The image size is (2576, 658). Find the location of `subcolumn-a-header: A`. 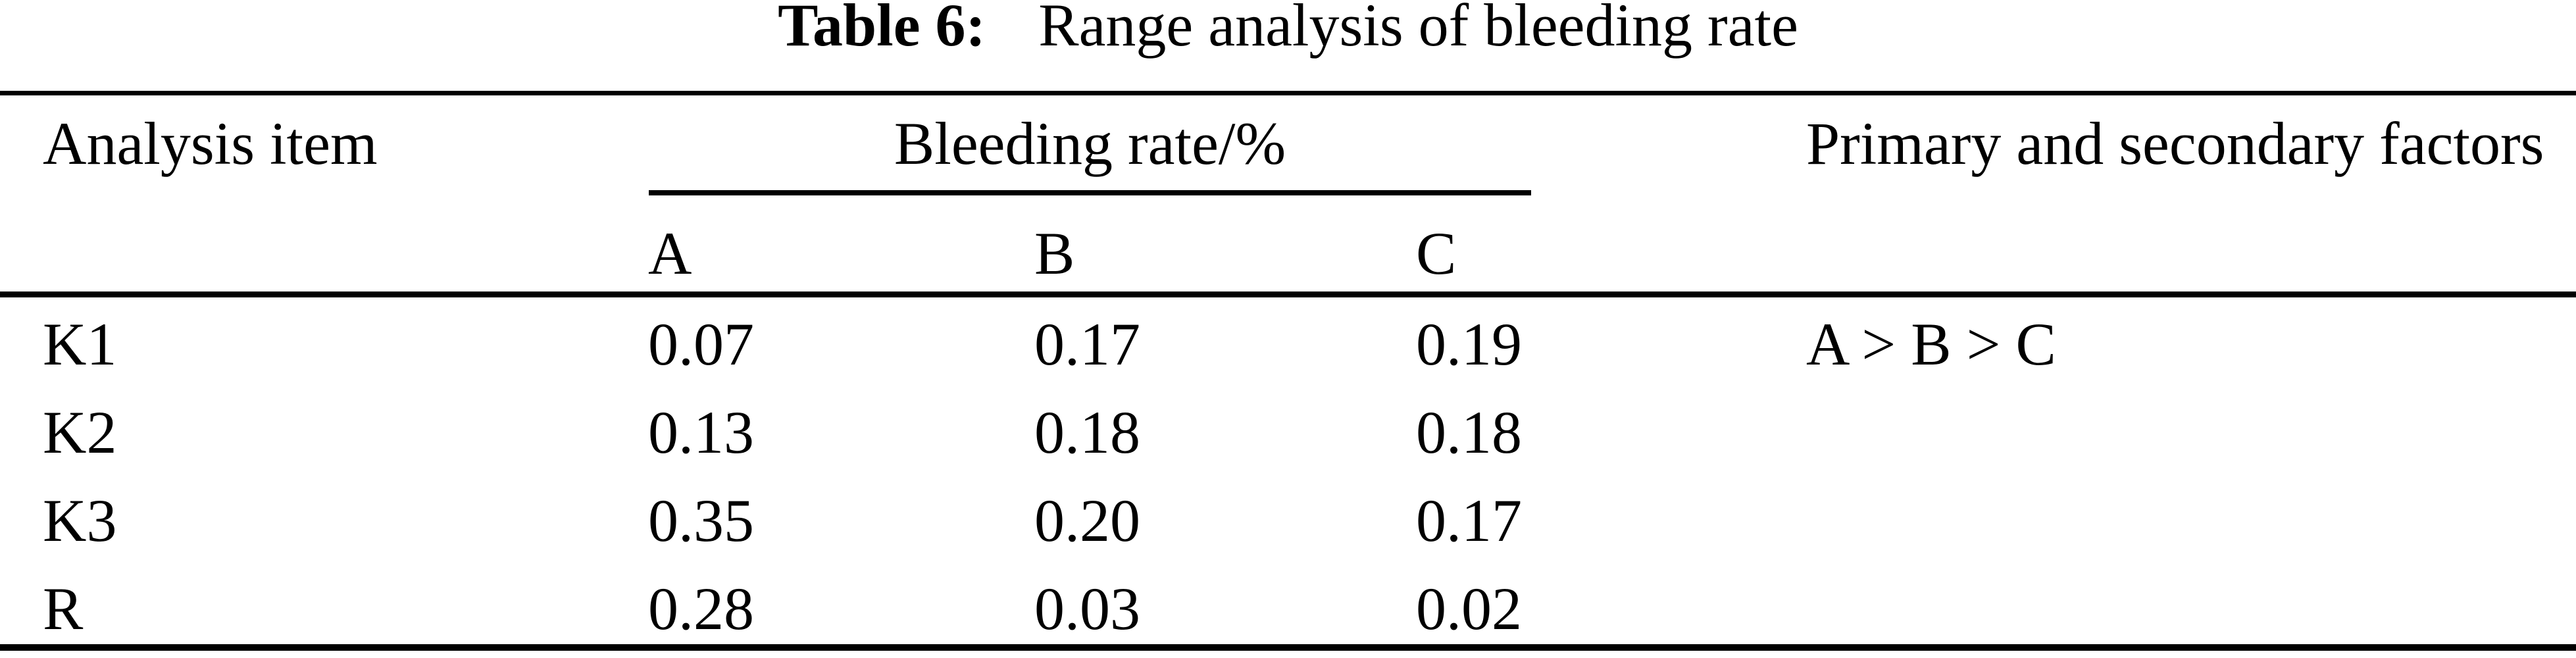

subcolumn-a-header: A is located at coordinates (670, 254).